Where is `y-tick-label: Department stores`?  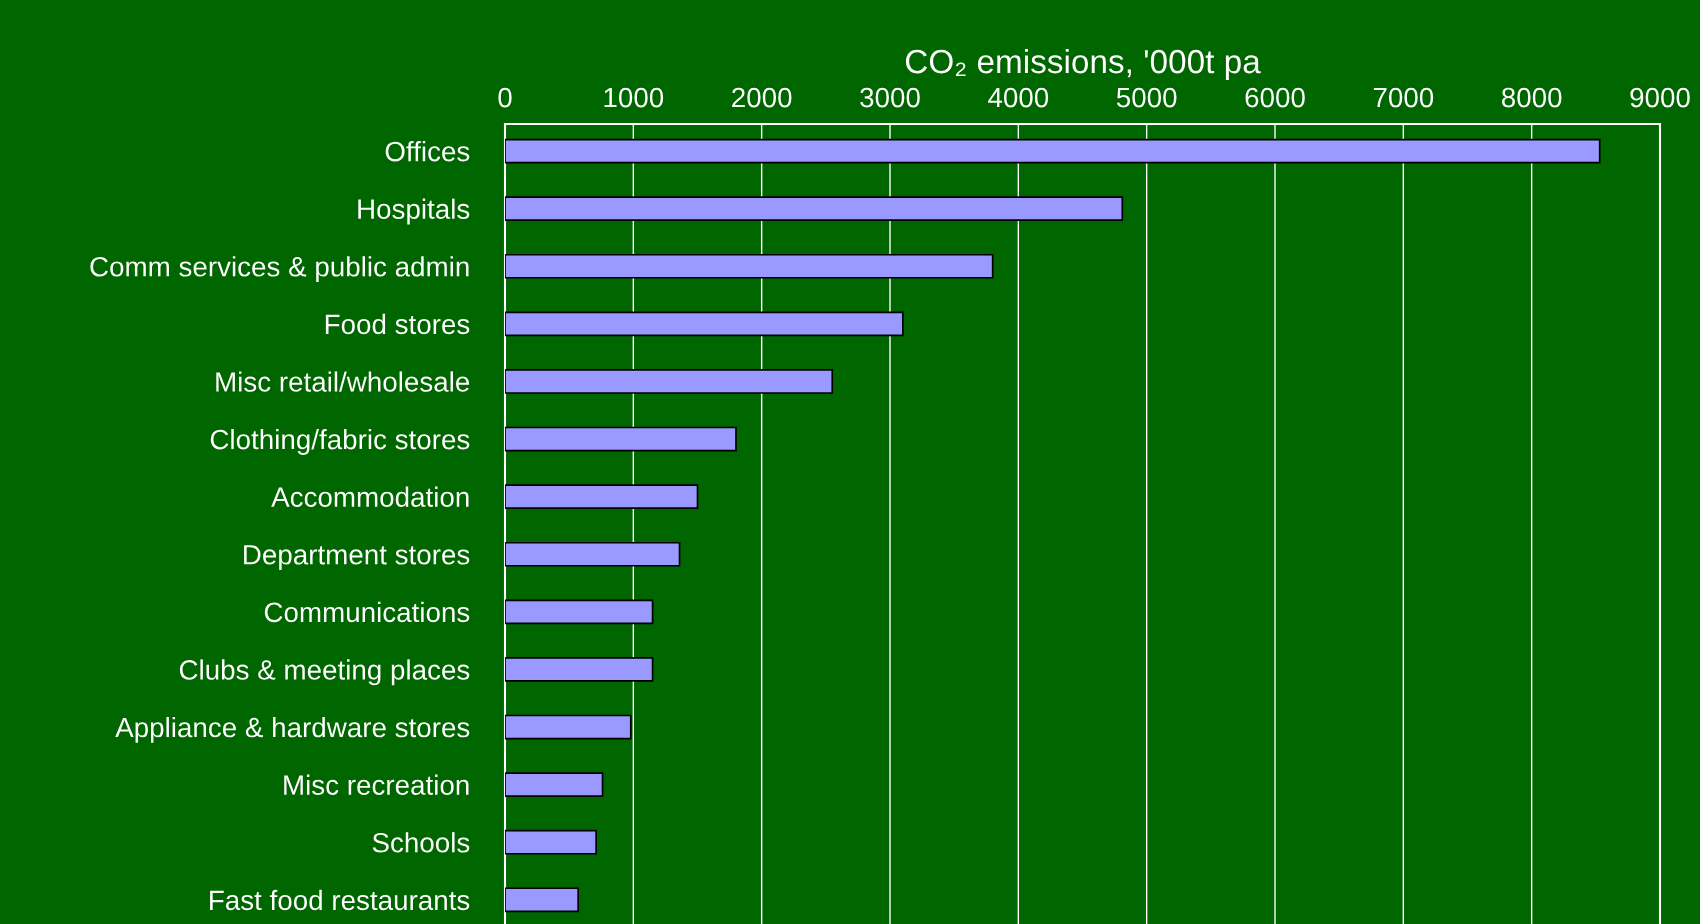
y-tick-label: Department stores is located at coordinates (357, 558).